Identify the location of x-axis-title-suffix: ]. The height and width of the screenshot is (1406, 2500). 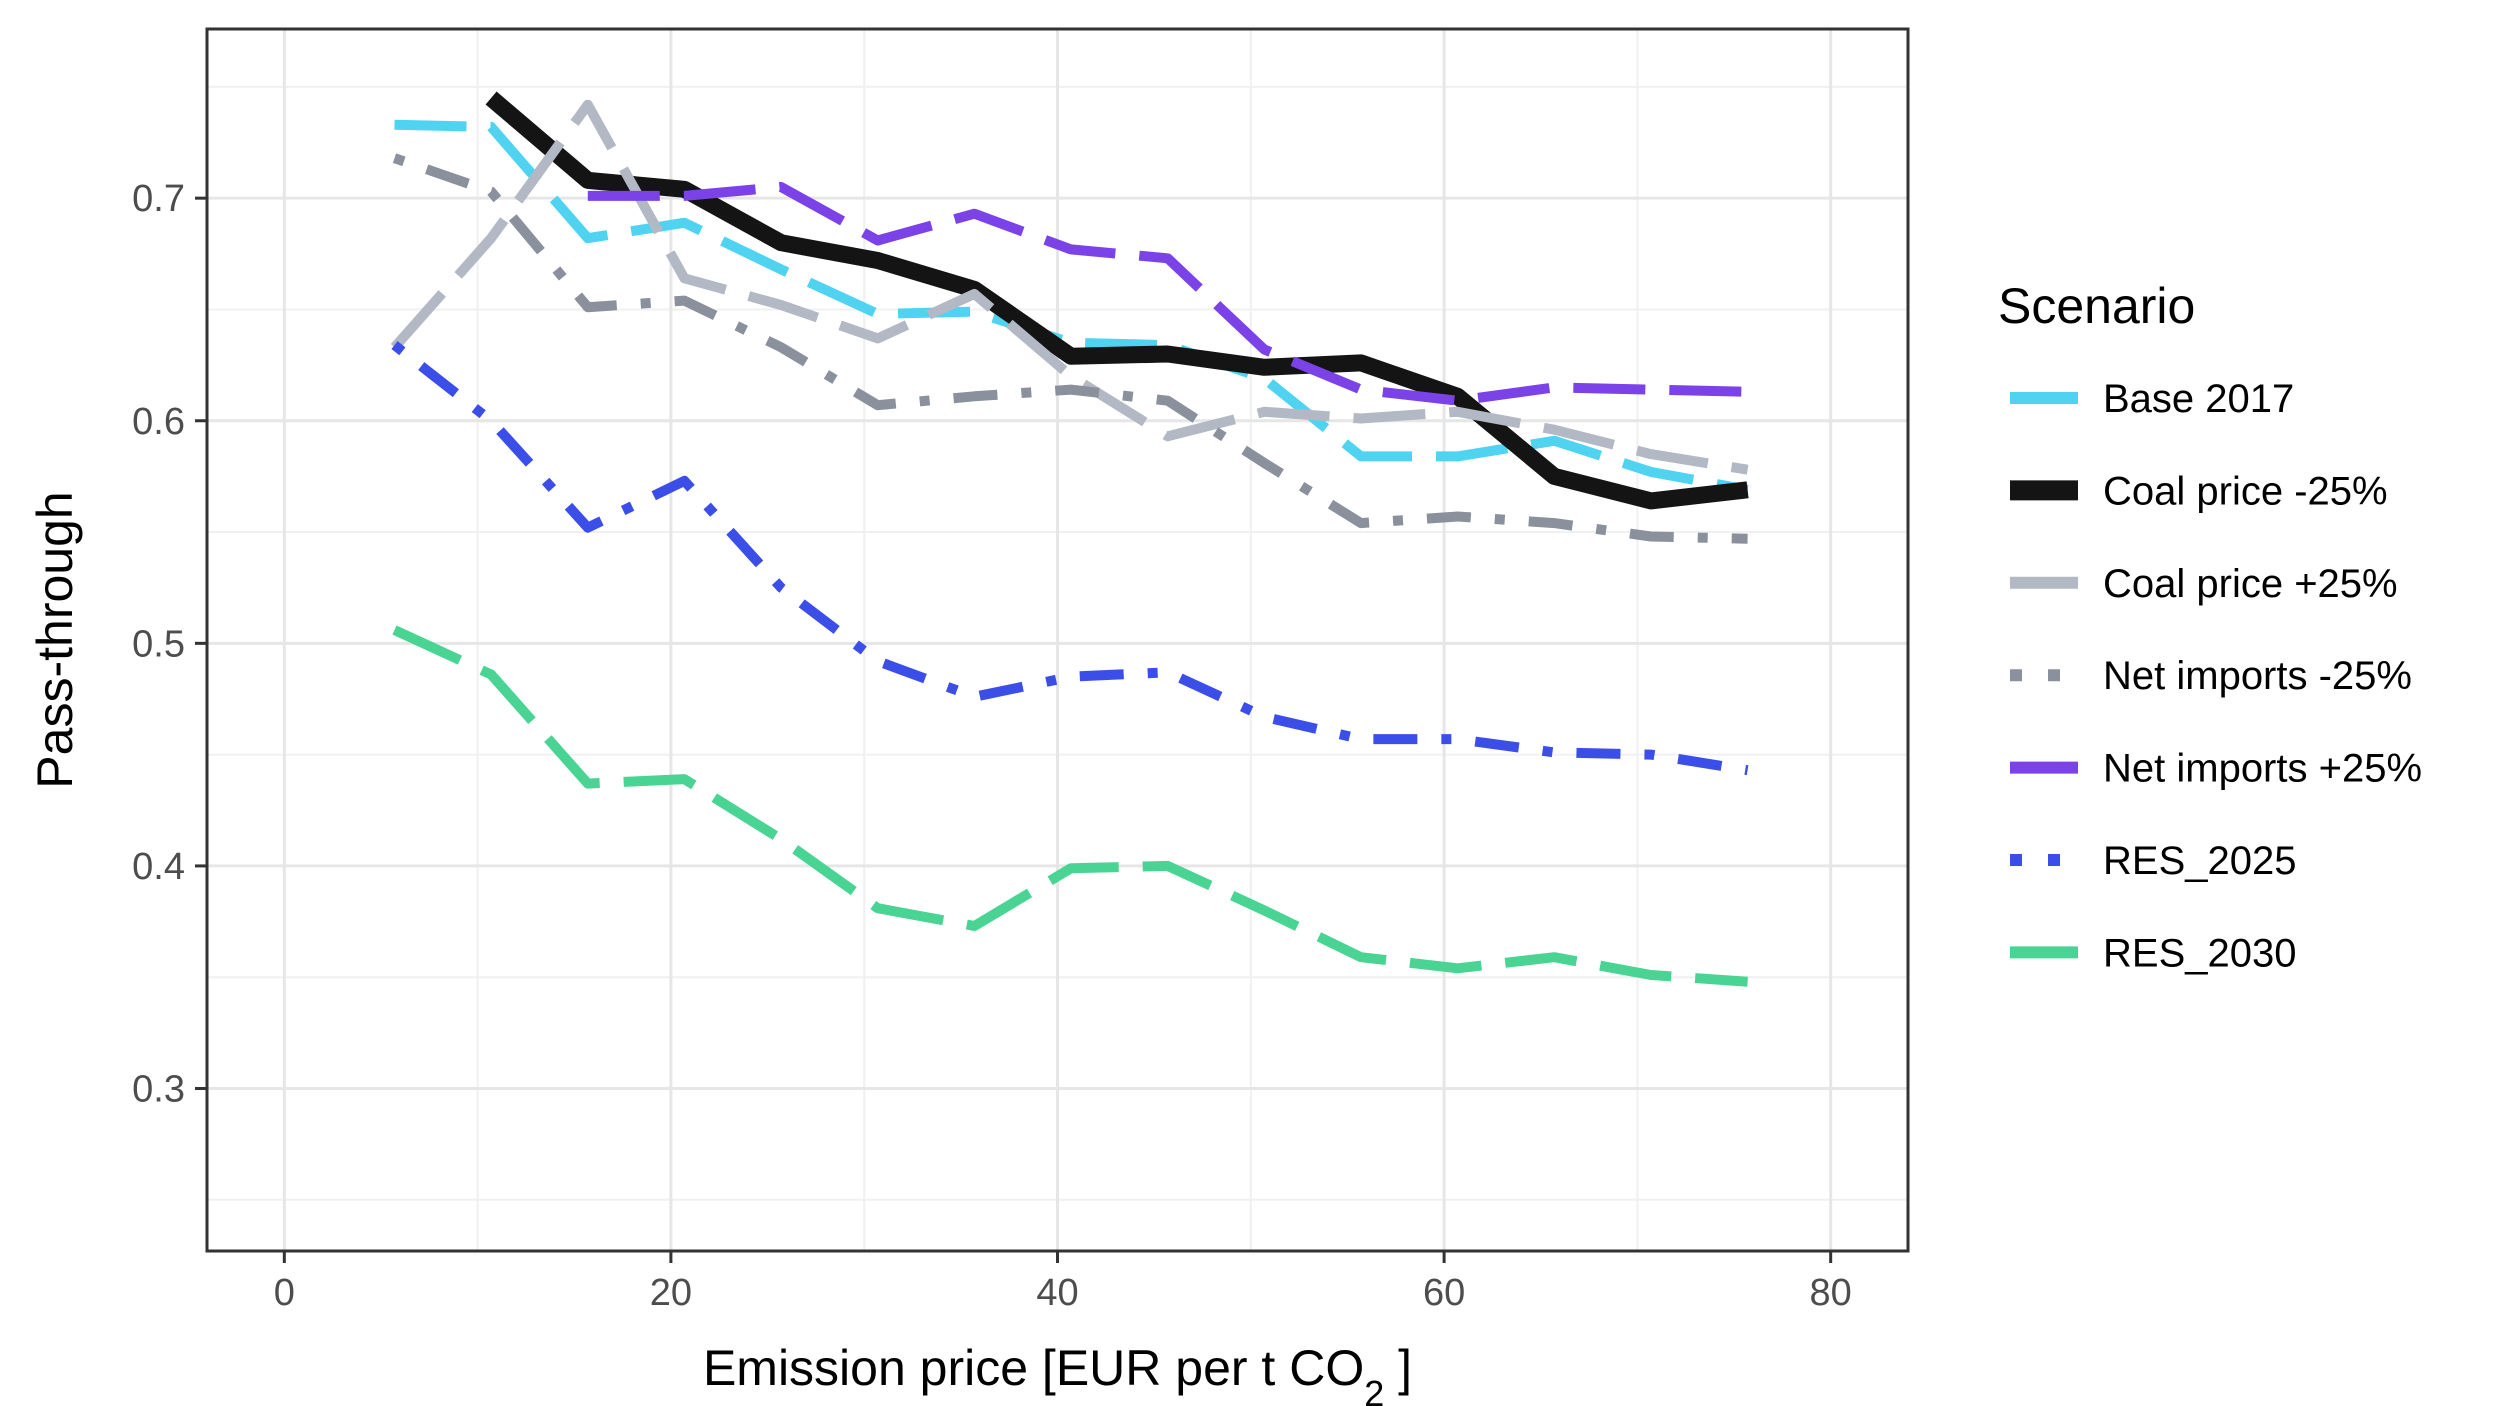
(1398, 1368).